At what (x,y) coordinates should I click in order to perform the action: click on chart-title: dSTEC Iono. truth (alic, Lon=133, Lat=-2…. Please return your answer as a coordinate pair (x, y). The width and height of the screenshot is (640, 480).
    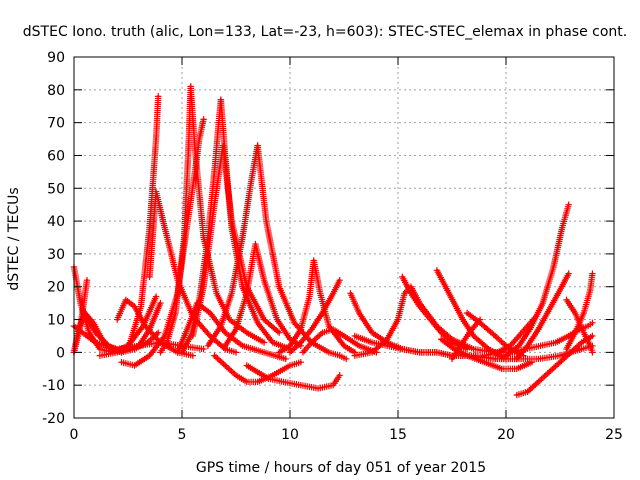
    Looking at the image, I should click on (325, 32).